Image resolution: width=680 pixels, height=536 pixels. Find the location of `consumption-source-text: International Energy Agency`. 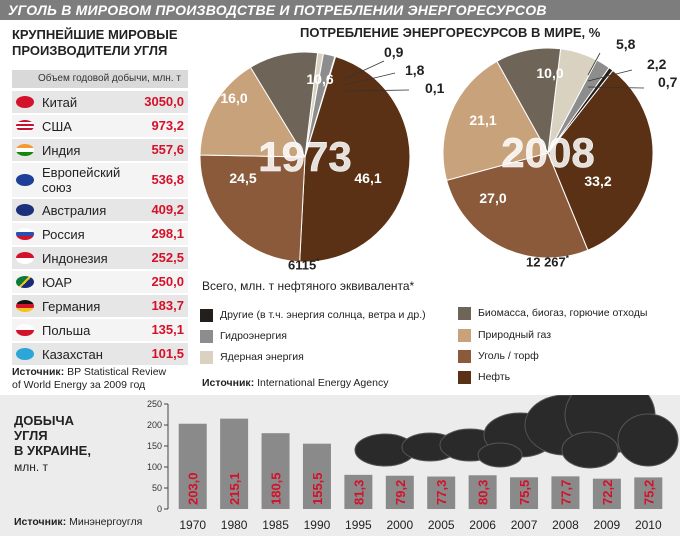

consumption-source-text: International Energy Agency is located at coordinates (323, 383).